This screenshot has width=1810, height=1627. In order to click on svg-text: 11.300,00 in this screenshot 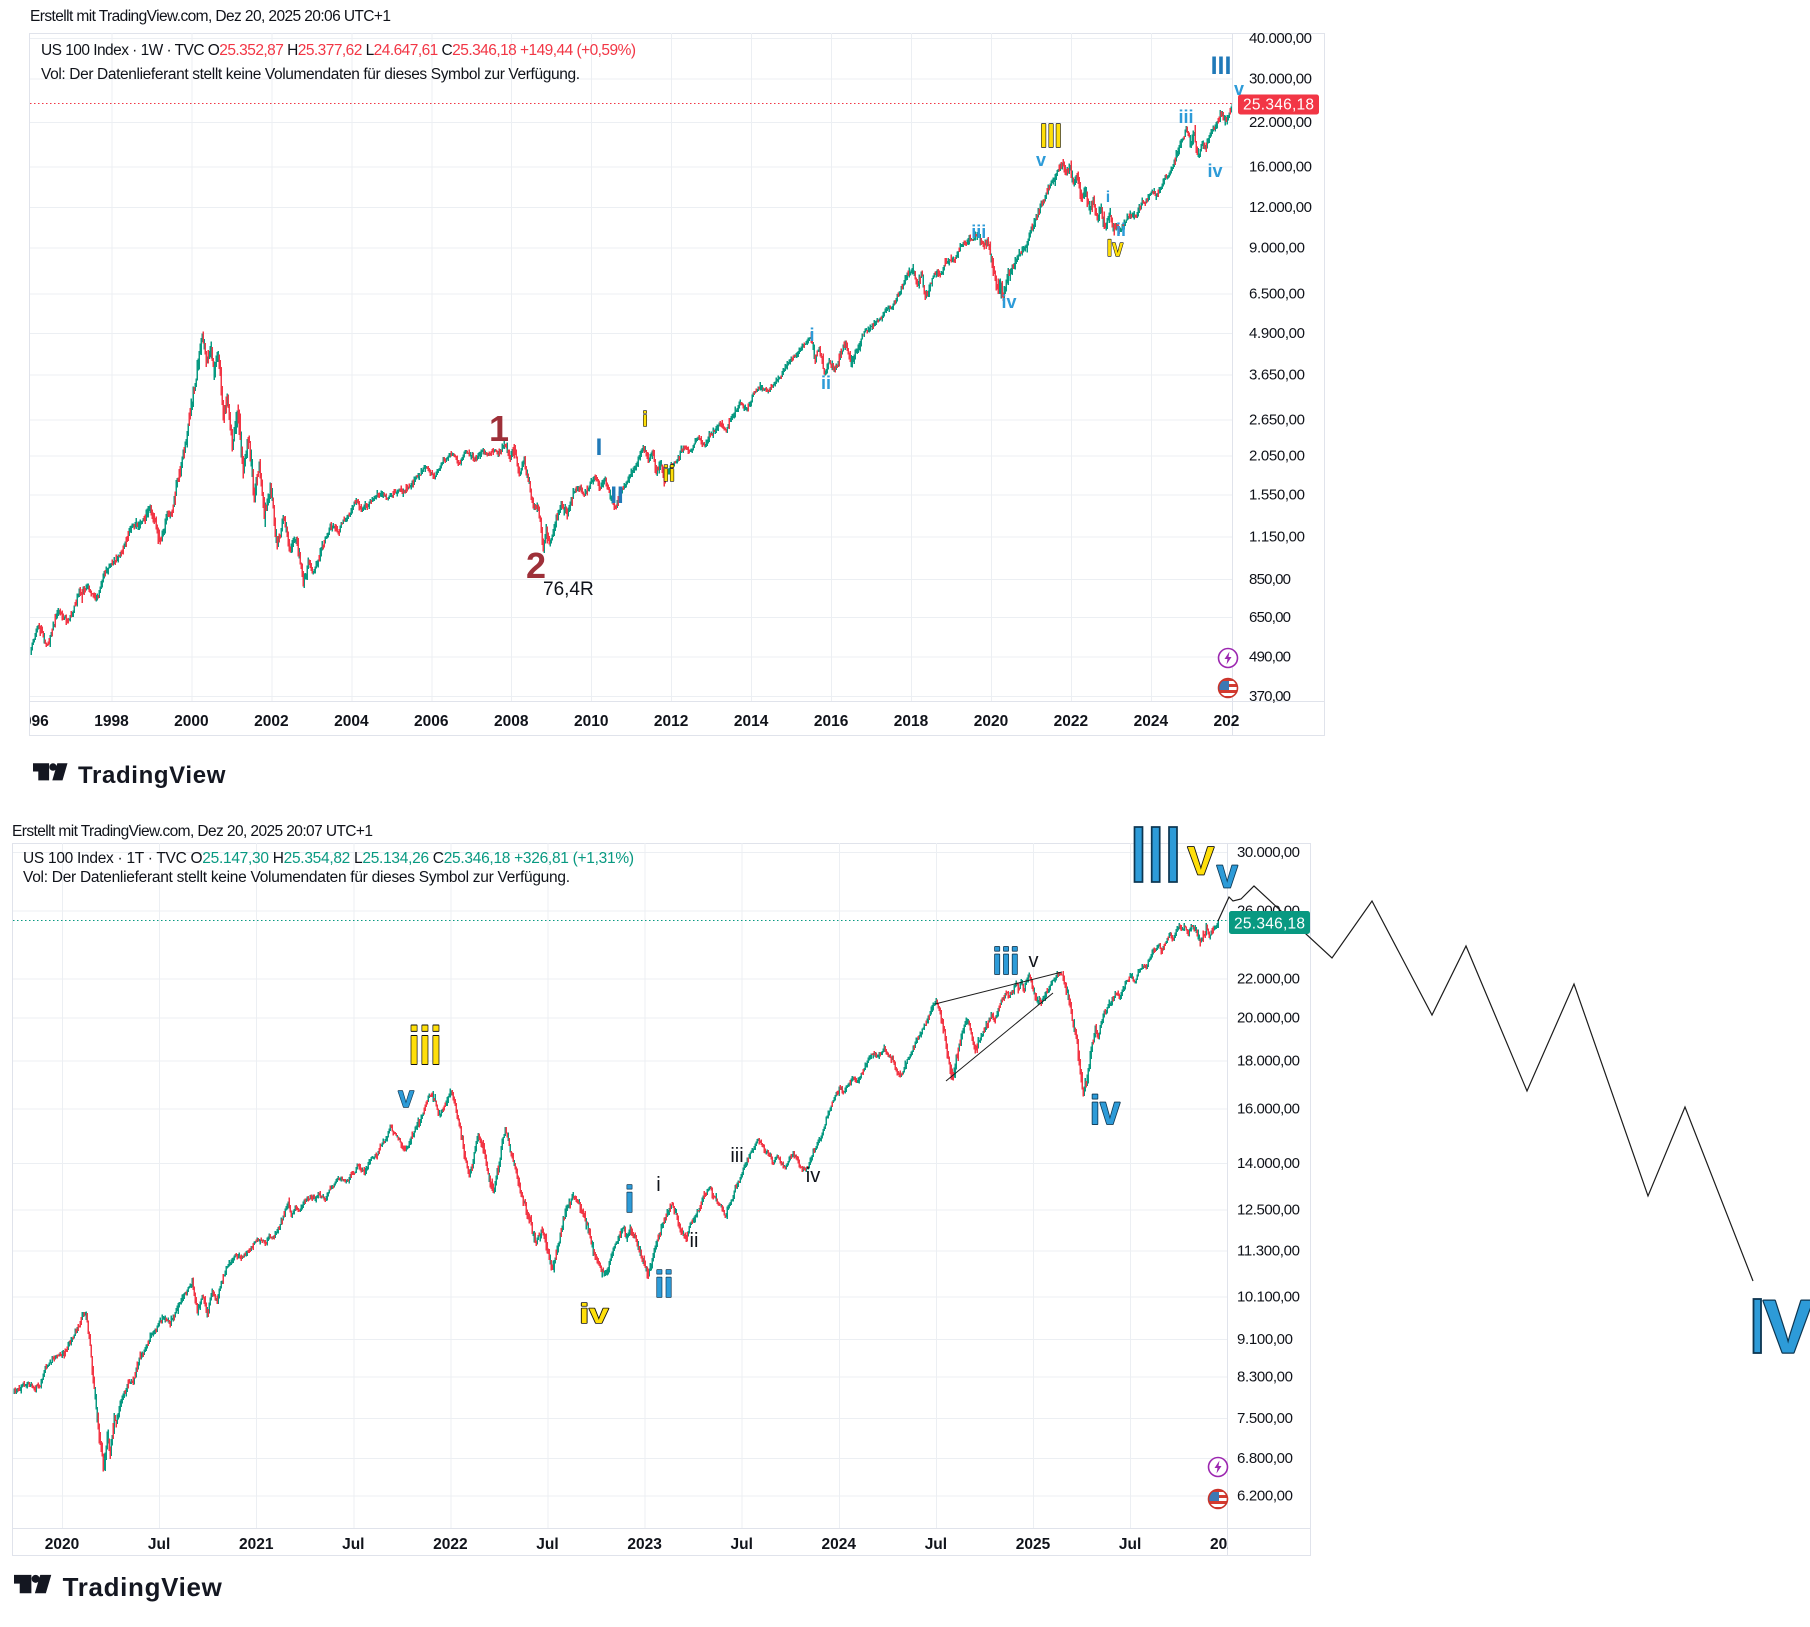, I will do `click(1268, 1251)`.